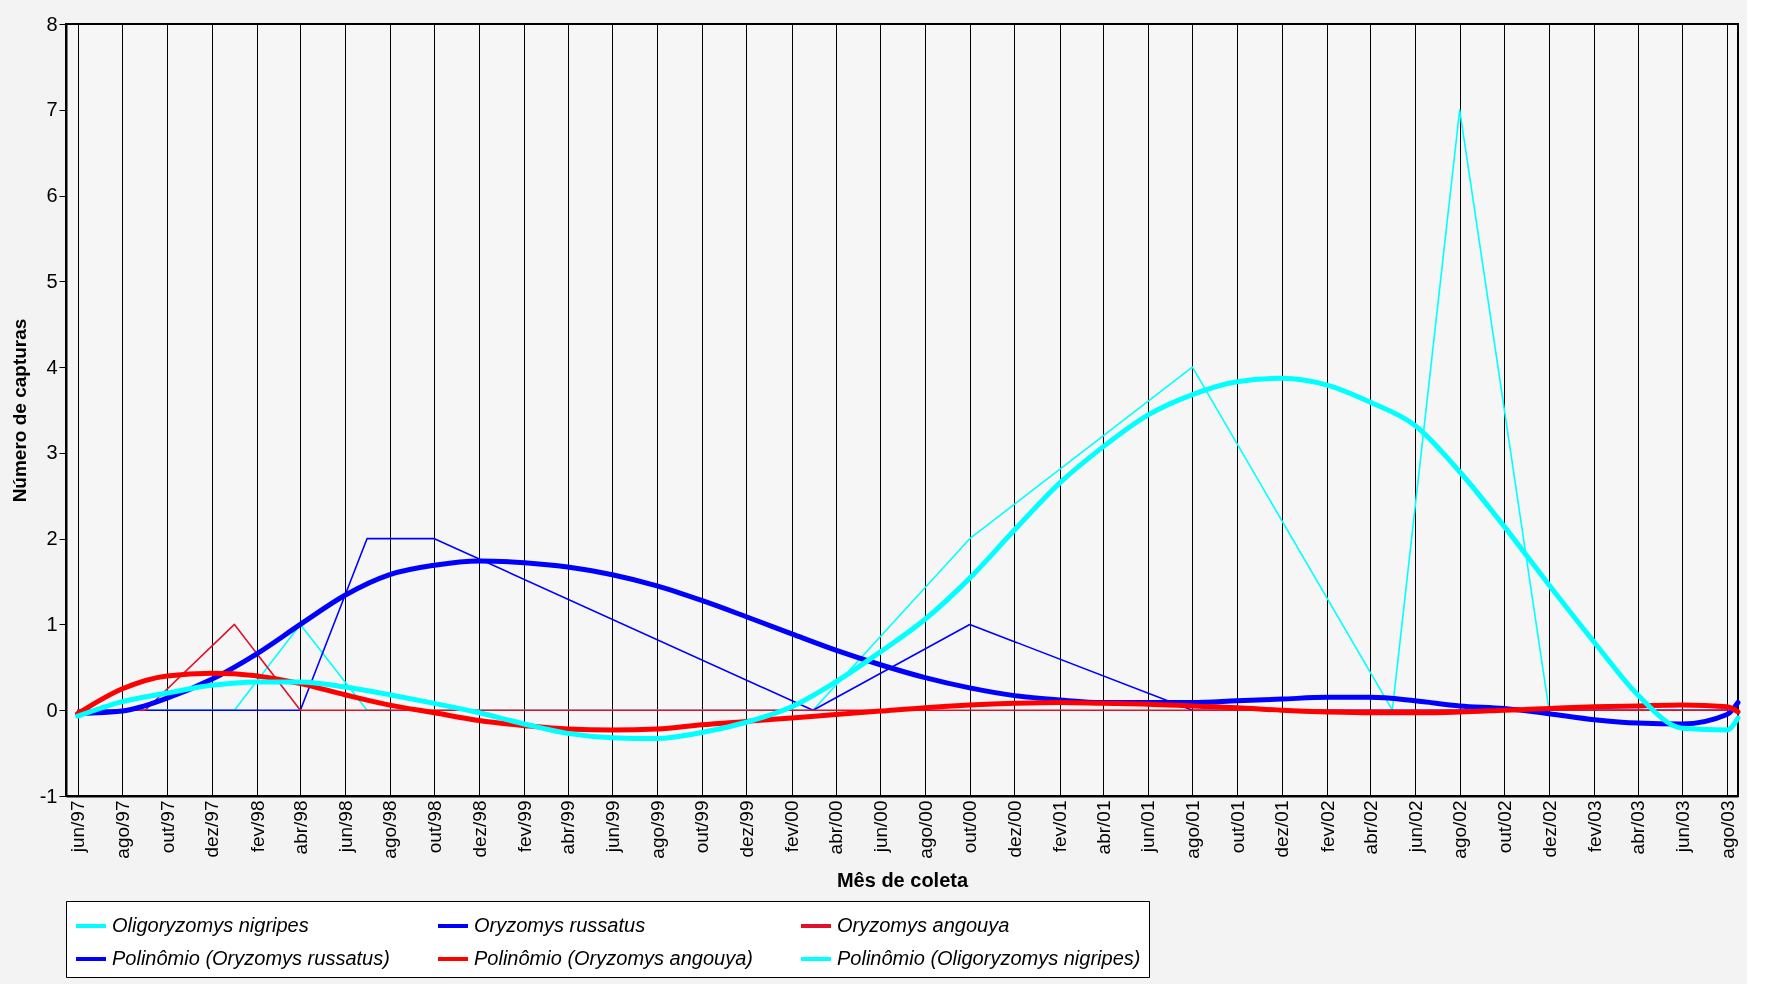 The image size is (1772, 1008). What do you see at coordinates (1148, 827) in the screenshot?
I see `x-tick-label: jun/01` at bounding box center [1148, 827].